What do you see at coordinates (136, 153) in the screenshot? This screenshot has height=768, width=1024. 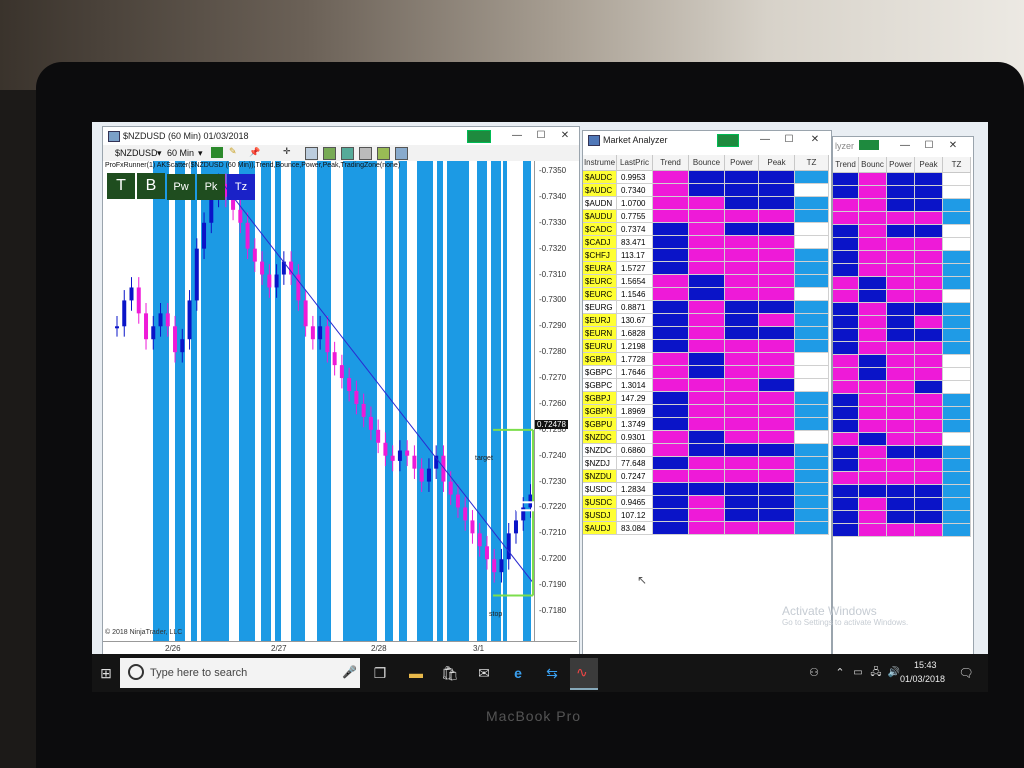 I see `instrument-selector: $NZDUSD` at bounding box center [136, 153].